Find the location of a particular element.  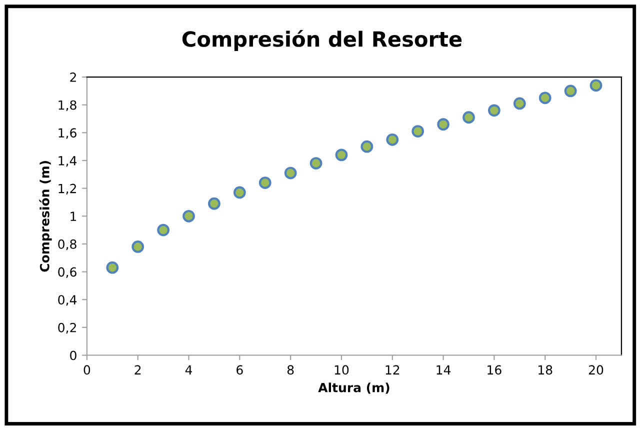

x-axis-title: Altura (m) is located at coordinates (354, 388).